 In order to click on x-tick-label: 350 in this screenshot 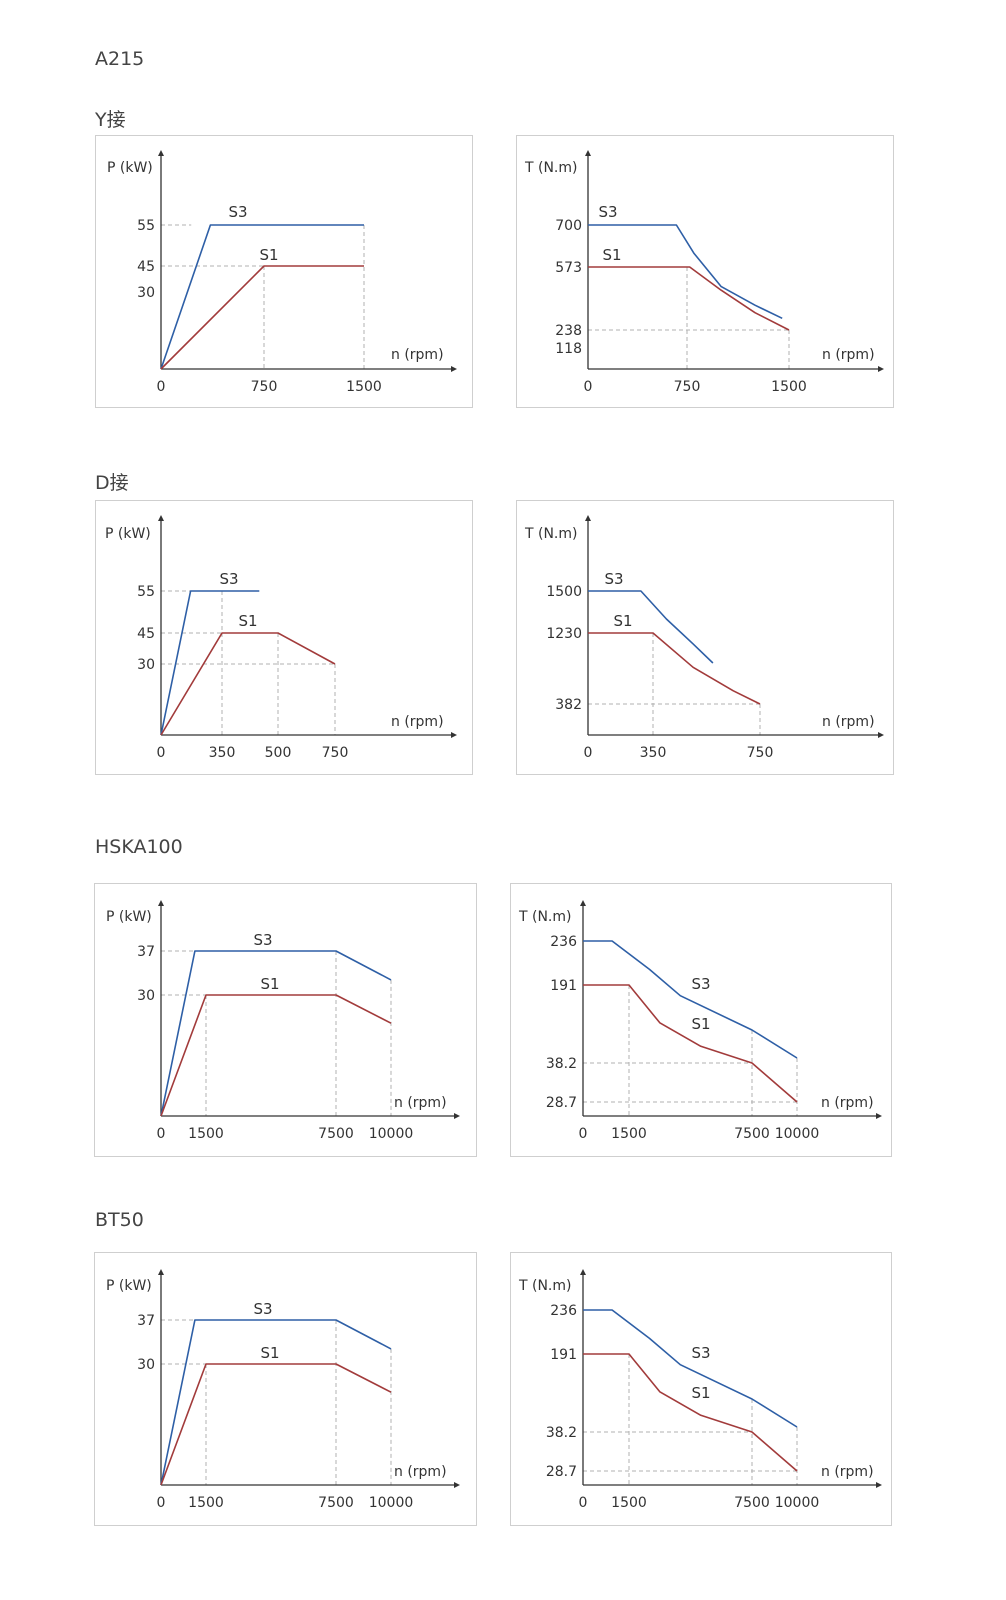, I will do `click(222, 753)`.